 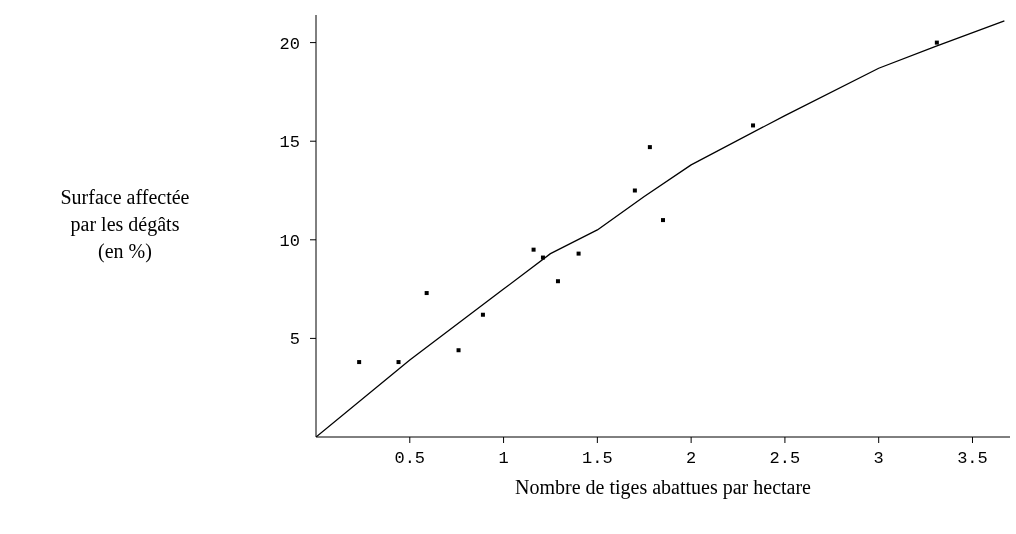 I want to click on x-tick-label: 3, so click(x=878, y=459).